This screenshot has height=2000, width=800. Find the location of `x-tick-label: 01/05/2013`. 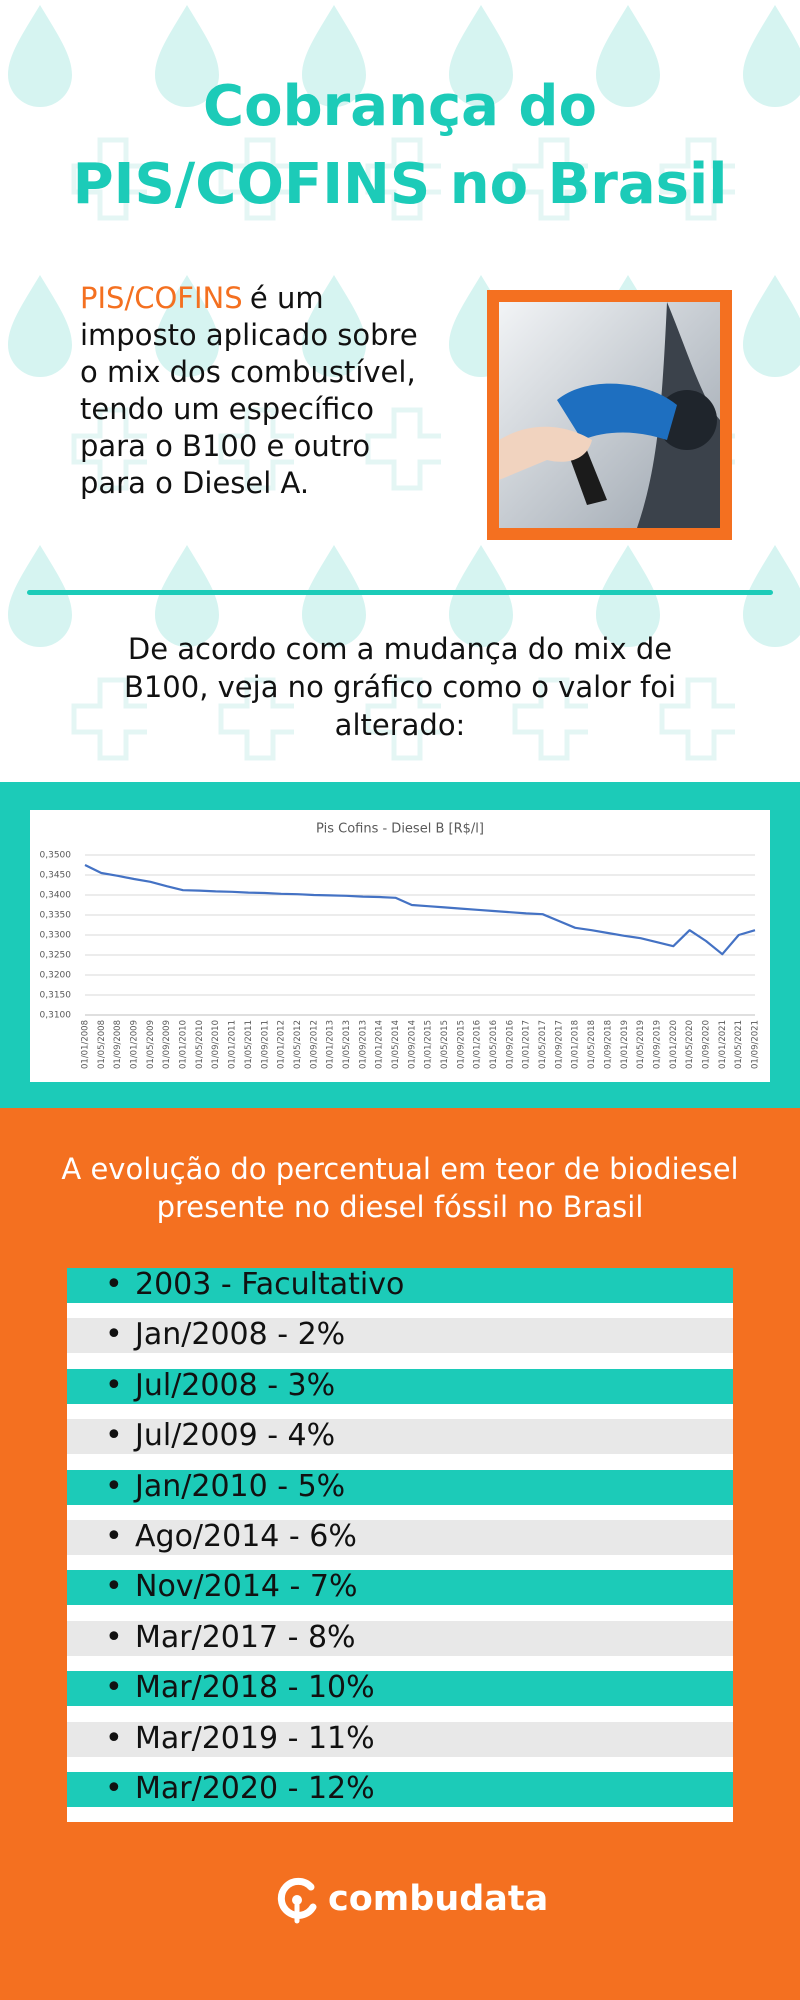

x-tick-label: 01/05/2013 is located at coordinates (347, 1044).